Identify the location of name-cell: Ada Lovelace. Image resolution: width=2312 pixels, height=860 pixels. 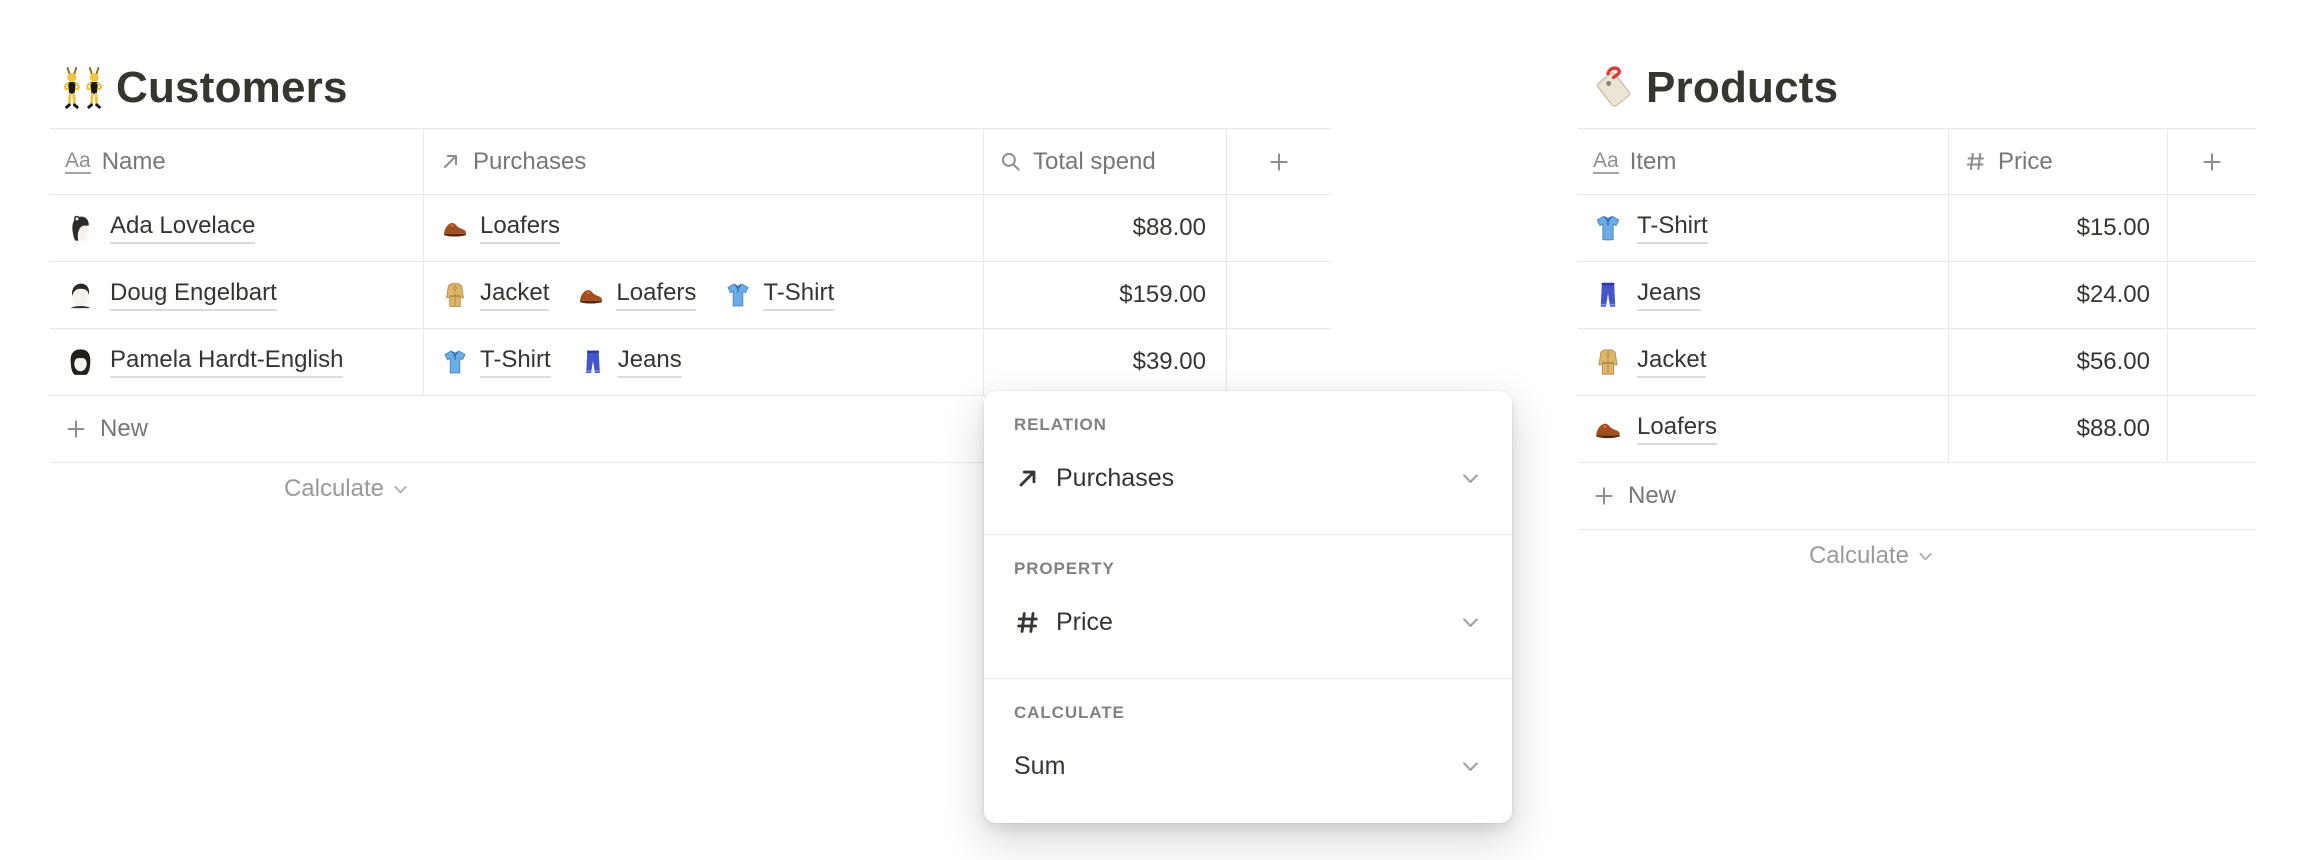
(237, 228).